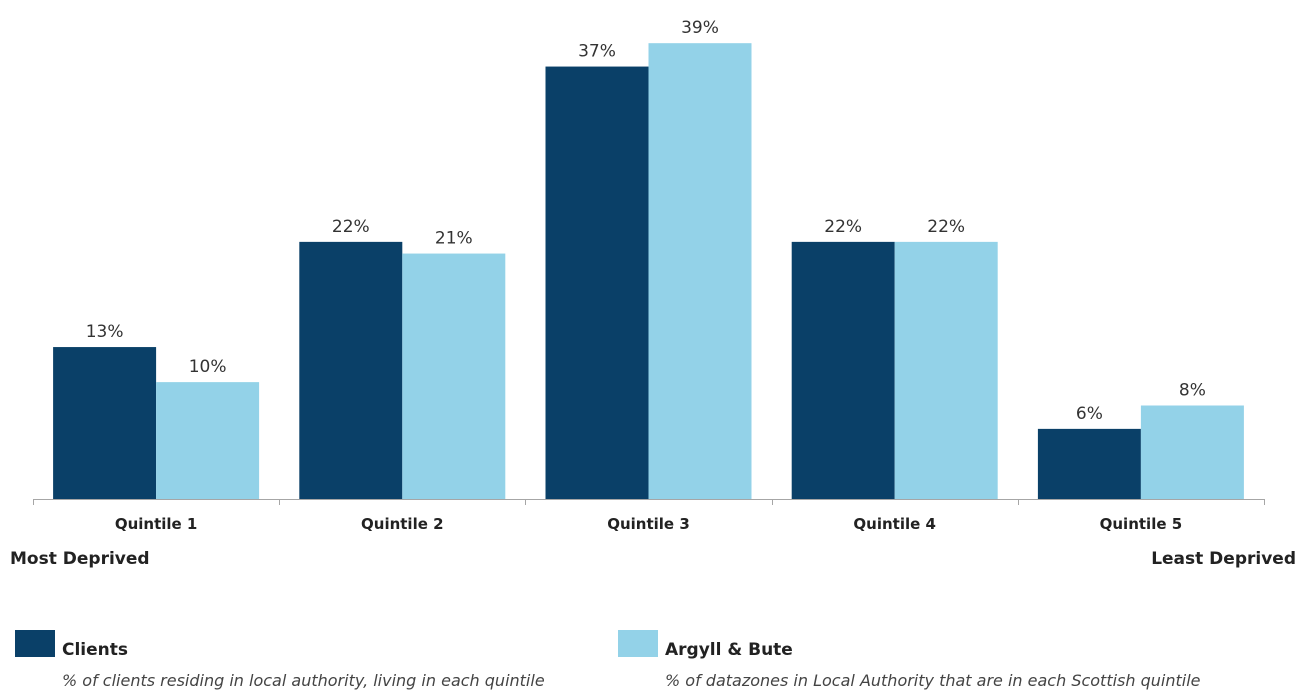 The width and height of the screenshot is (1299, 691). What do you see at coordinates (1223, 559) in the screenshot?
I see `axis-end-label-least-deprived: Least Deprived` at bounding box center [1223, 559].